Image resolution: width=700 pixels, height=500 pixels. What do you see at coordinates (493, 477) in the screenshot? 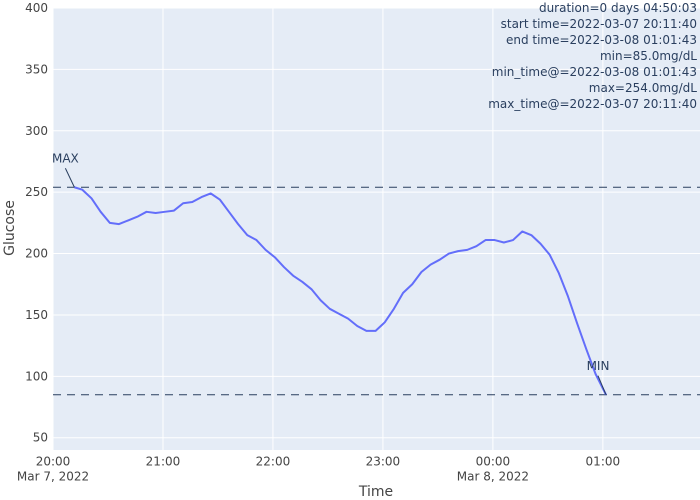
I see `x-tick-date-label: Mar 8, 2022` at bounding box center [493, 477].